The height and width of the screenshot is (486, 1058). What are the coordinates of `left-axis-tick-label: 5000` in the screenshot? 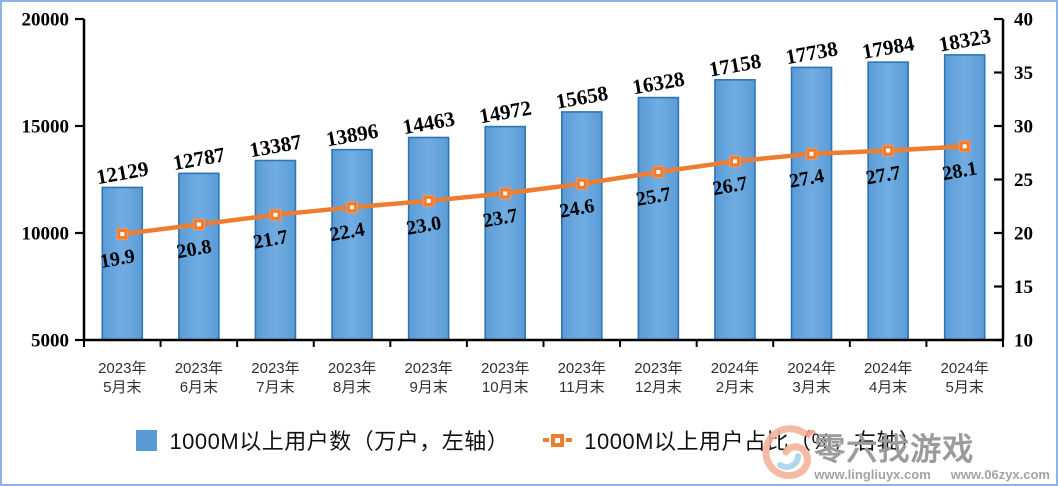 It's located at (50, 341).